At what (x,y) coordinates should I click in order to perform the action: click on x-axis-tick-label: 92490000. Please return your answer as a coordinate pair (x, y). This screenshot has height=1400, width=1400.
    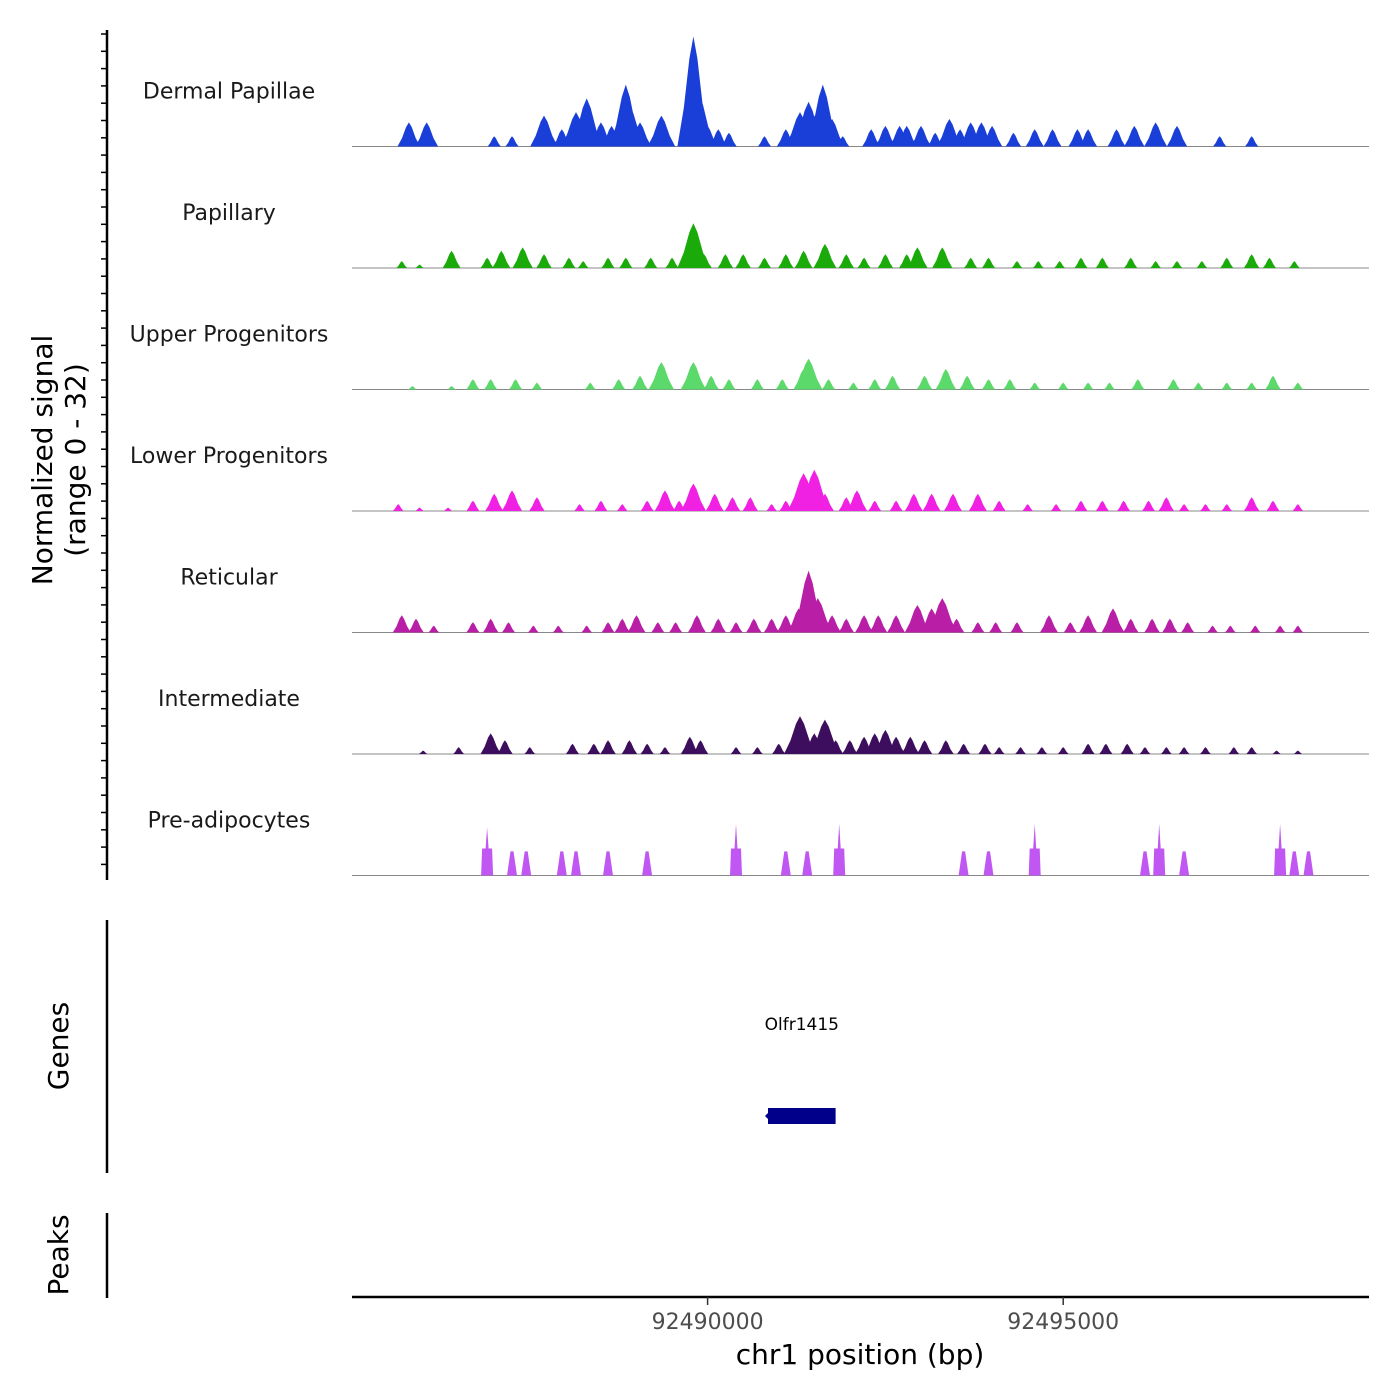
    Looking at the image, I should click on (708, 1322).